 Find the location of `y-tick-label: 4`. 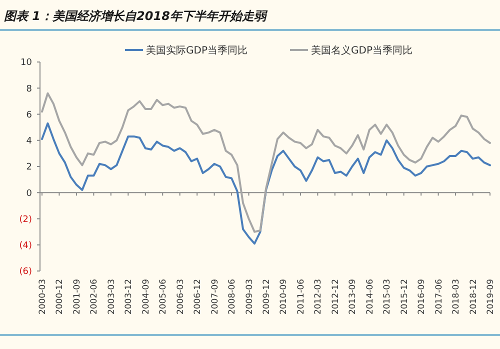

y-tick-label: 4 is located at coordinates (29, 141).